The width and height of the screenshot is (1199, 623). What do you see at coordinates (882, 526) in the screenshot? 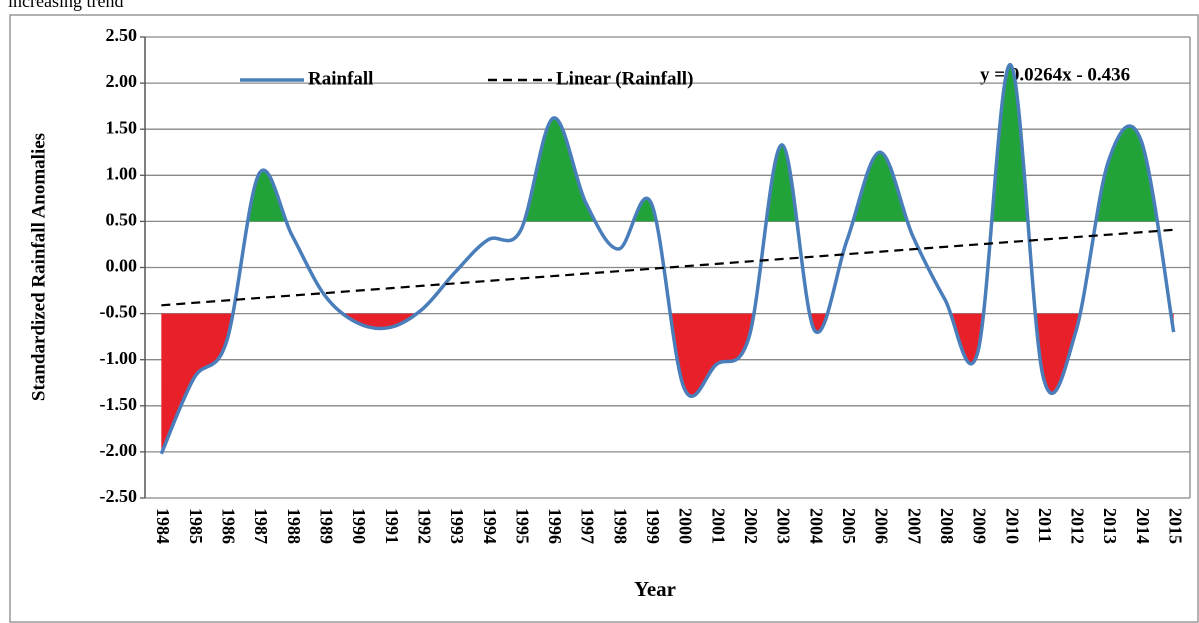
I see `x-tick-label: 2006` at bounding box center [882, 526].